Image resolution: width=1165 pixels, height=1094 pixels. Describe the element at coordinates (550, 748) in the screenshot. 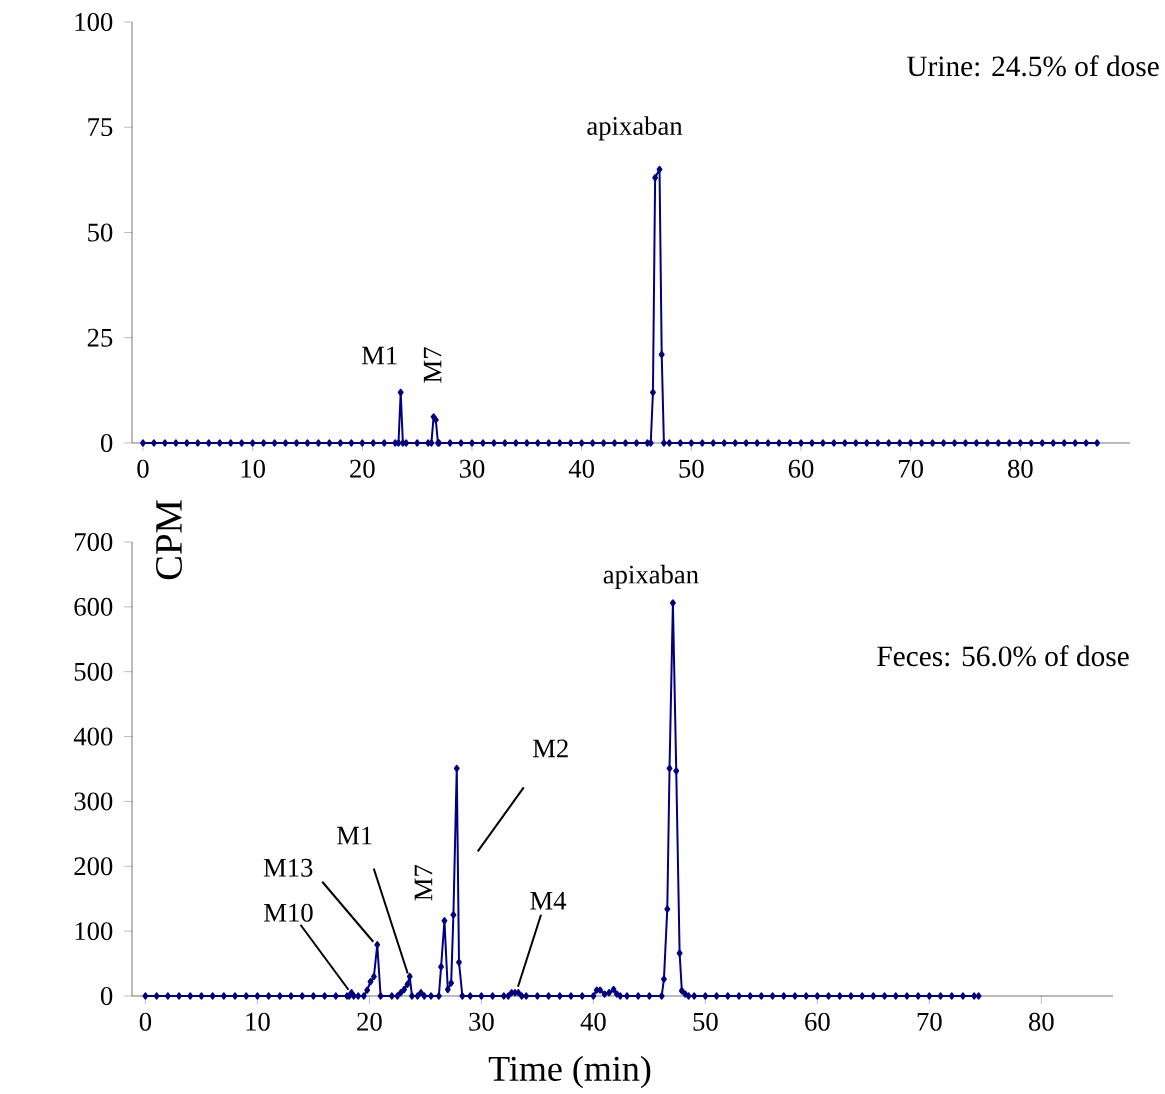

I see `annotation: M2` at that location.